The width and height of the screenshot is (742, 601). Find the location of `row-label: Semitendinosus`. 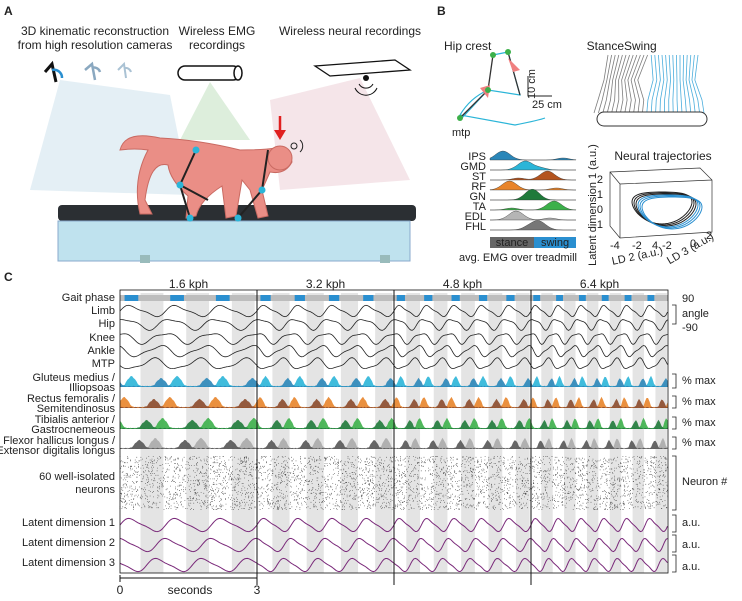

row-label: Semitendinosus is located at coordinates (76, 409).